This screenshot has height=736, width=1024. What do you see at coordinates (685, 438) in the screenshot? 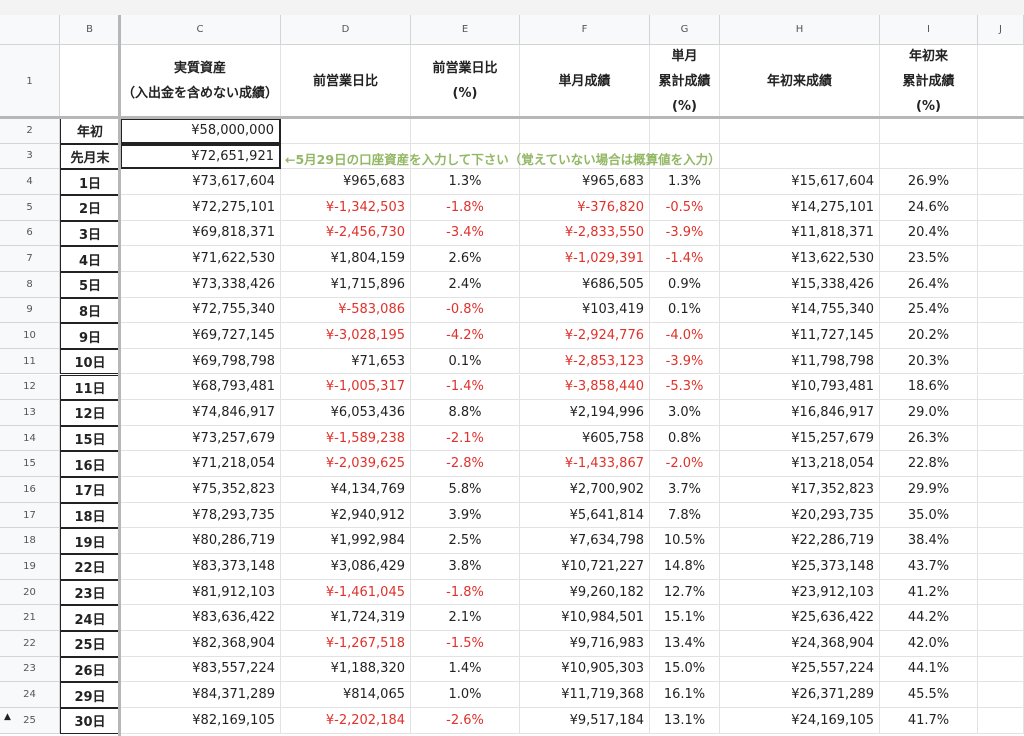
I see `cell: 0.8%` at bounding box center [685, 438].